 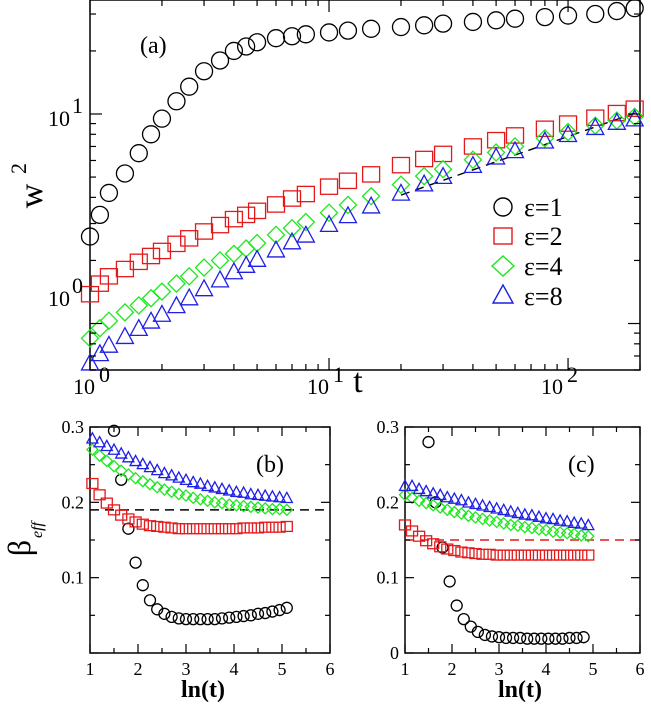 What do you see at coordinates (73, 427) in the screenshot?
I see `panel-b-ytick-label: 0.3` at bounding box center [73, 427].